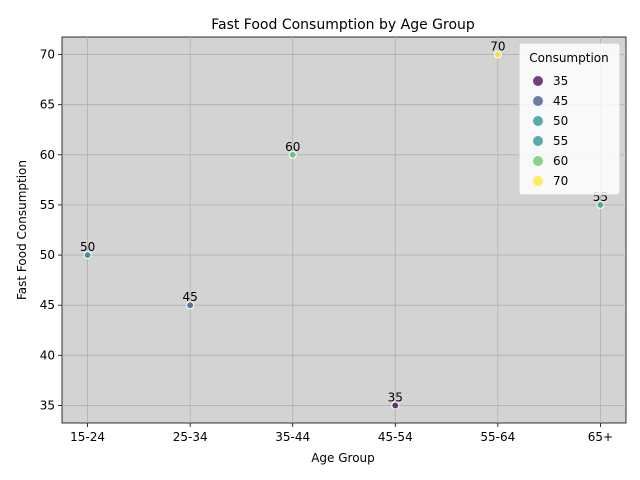  I want to click on legend-label: 45, so click(560, 101).